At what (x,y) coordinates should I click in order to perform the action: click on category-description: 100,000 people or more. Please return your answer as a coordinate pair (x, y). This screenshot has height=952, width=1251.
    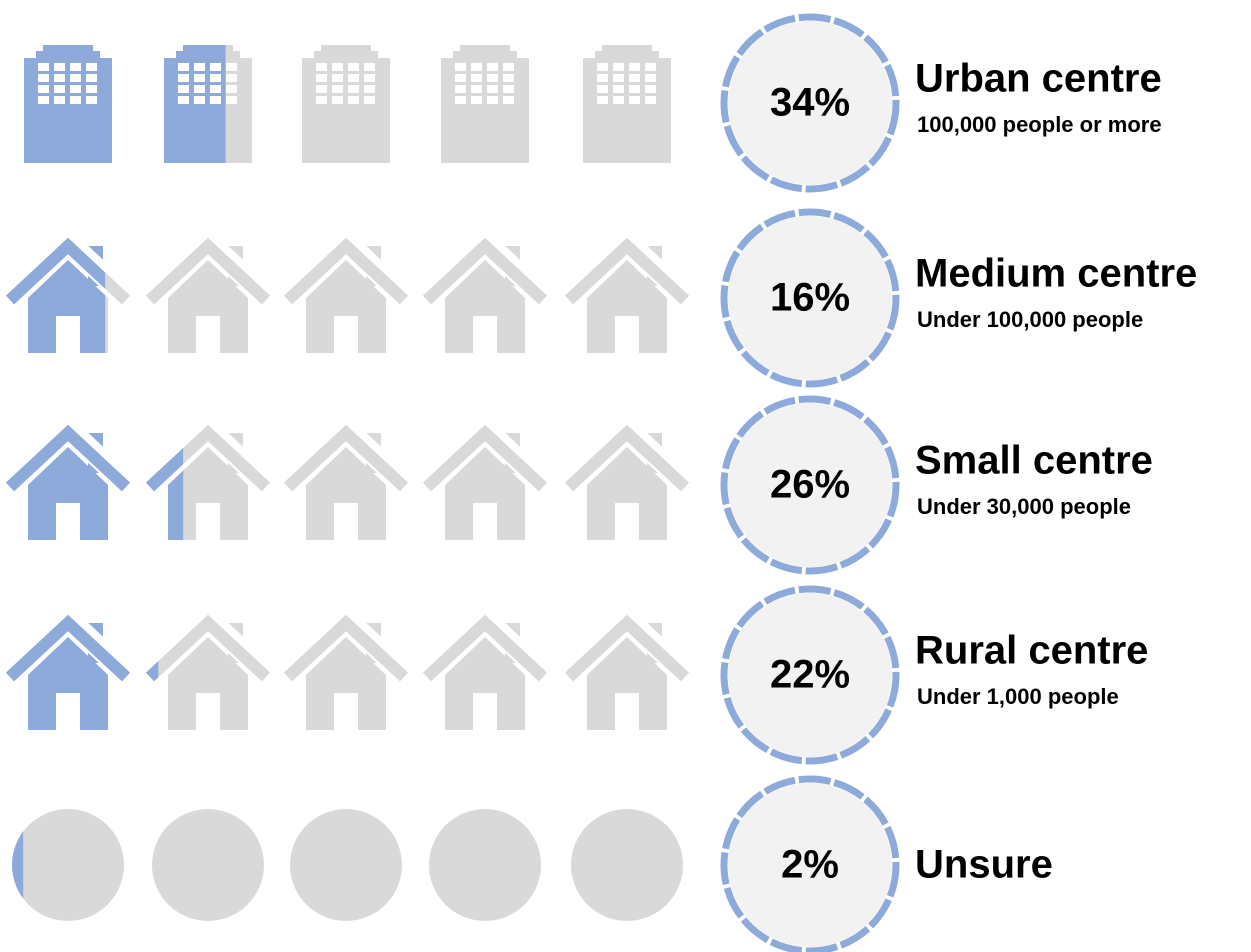
    Looking at the image, I should click on (1039, 124).